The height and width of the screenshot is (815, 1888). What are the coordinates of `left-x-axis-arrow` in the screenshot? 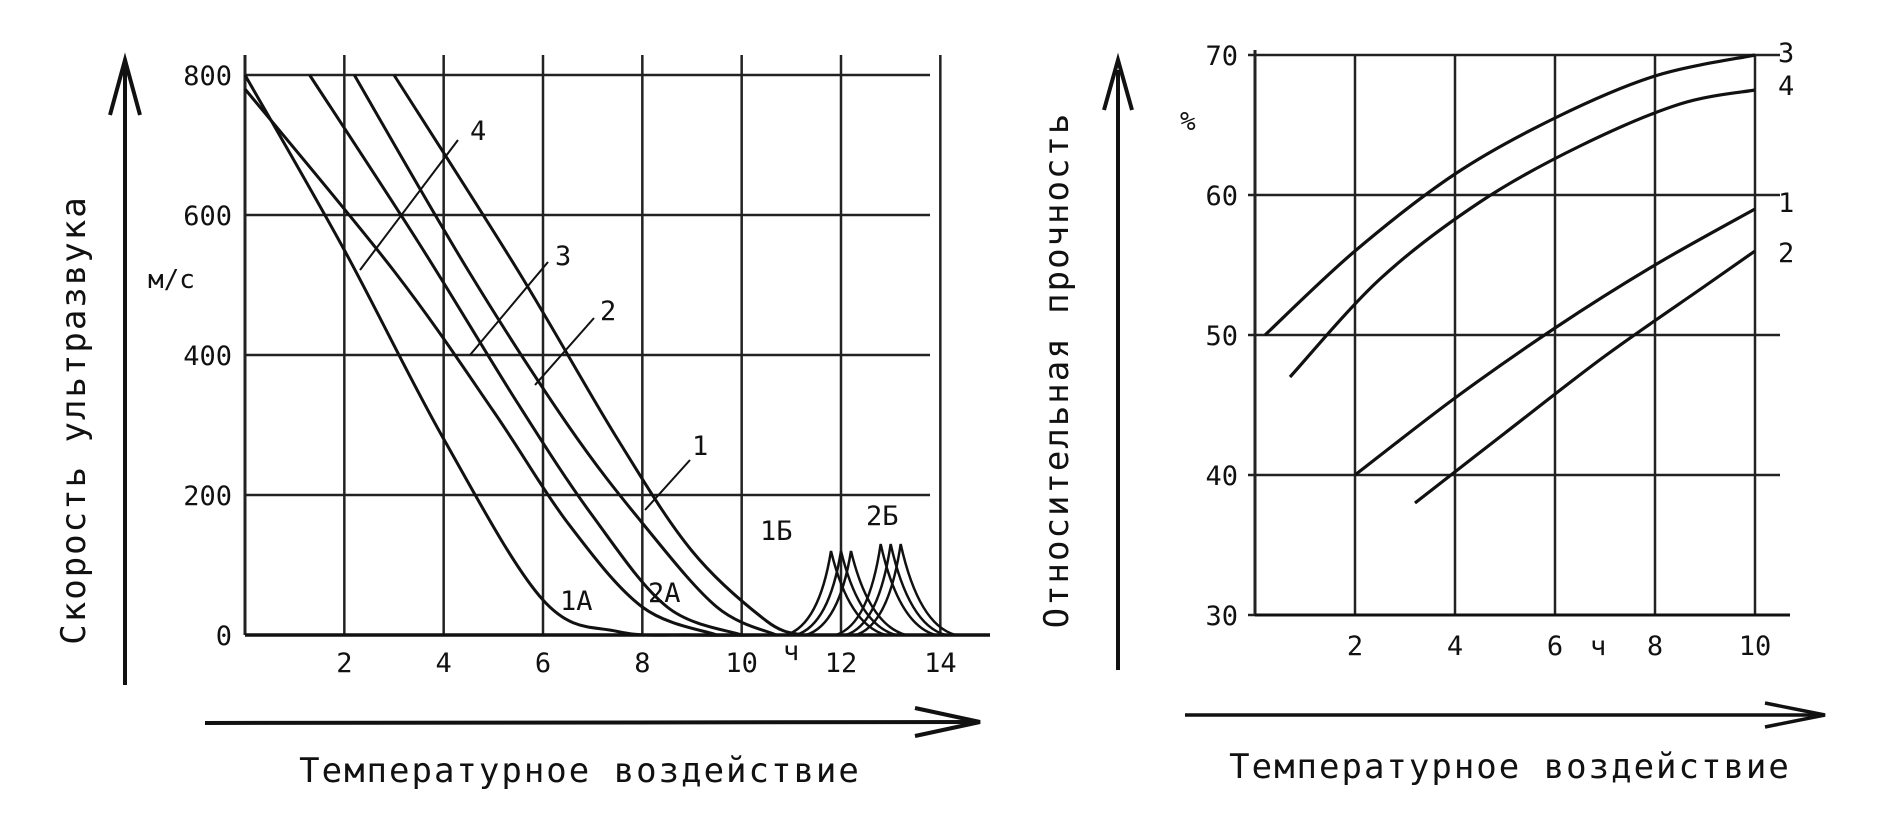 It's located at (592, 722).